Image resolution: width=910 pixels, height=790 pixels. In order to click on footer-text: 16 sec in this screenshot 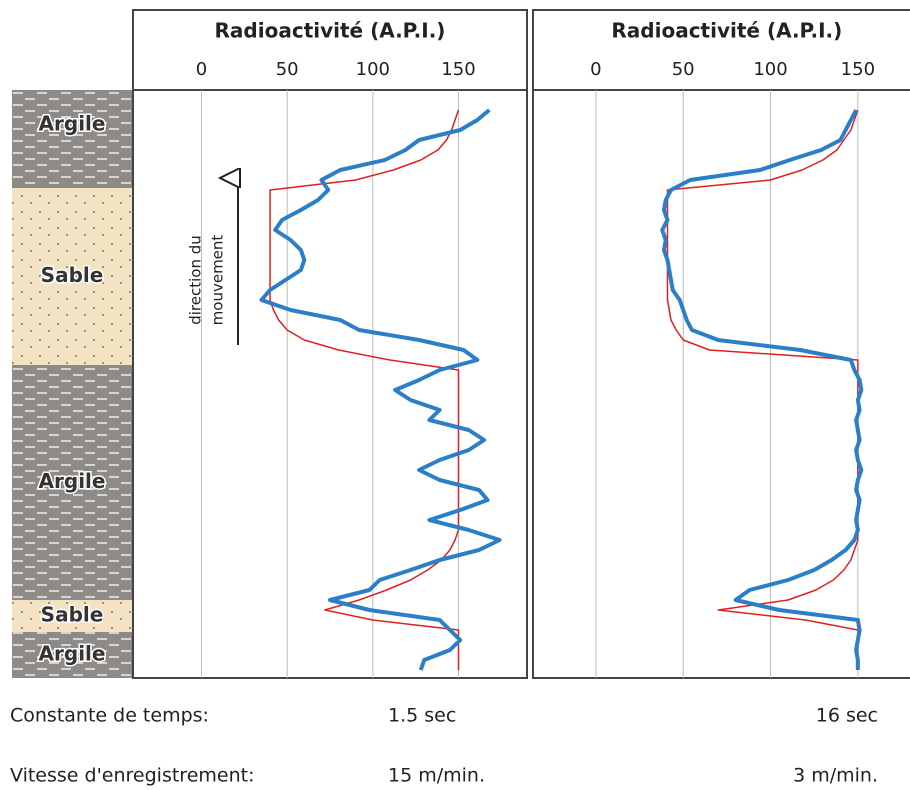, I will do `click(847, 716)`.